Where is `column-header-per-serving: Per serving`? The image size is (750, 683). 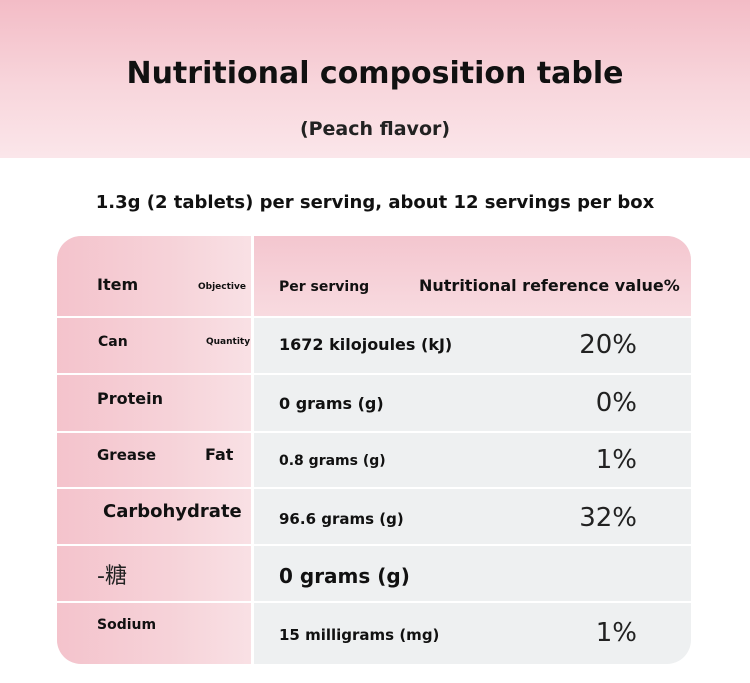 column-header-per-serving: Per serving is located at coordinates (324, 287).